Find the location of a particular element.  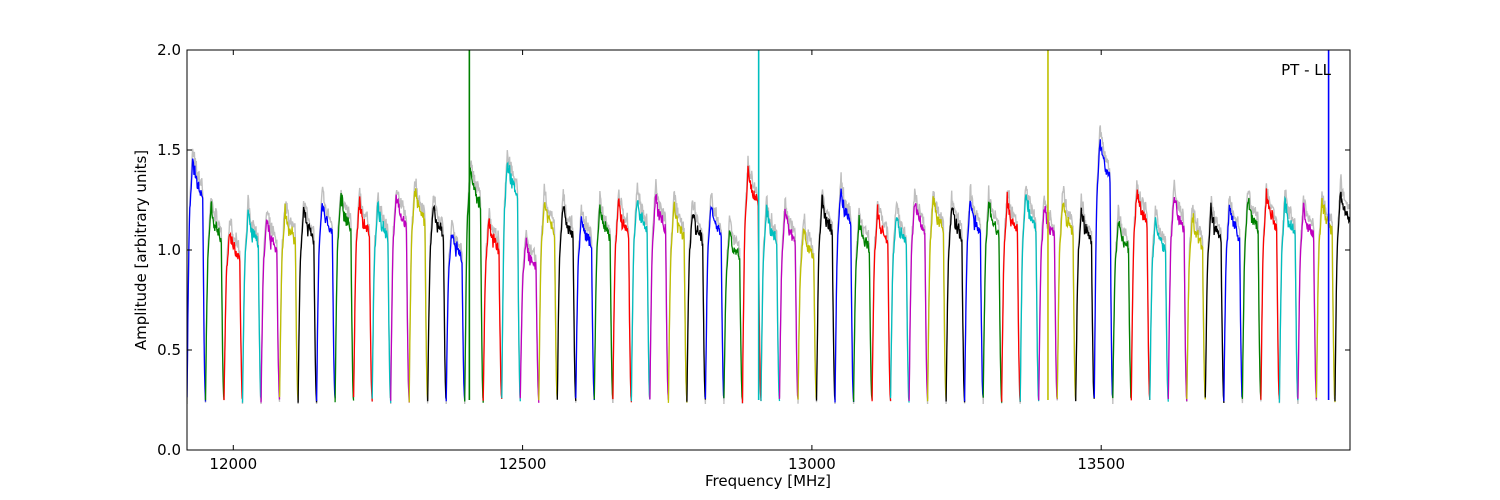

x-tick-label: 12000 is located at coordinates (233, 464).